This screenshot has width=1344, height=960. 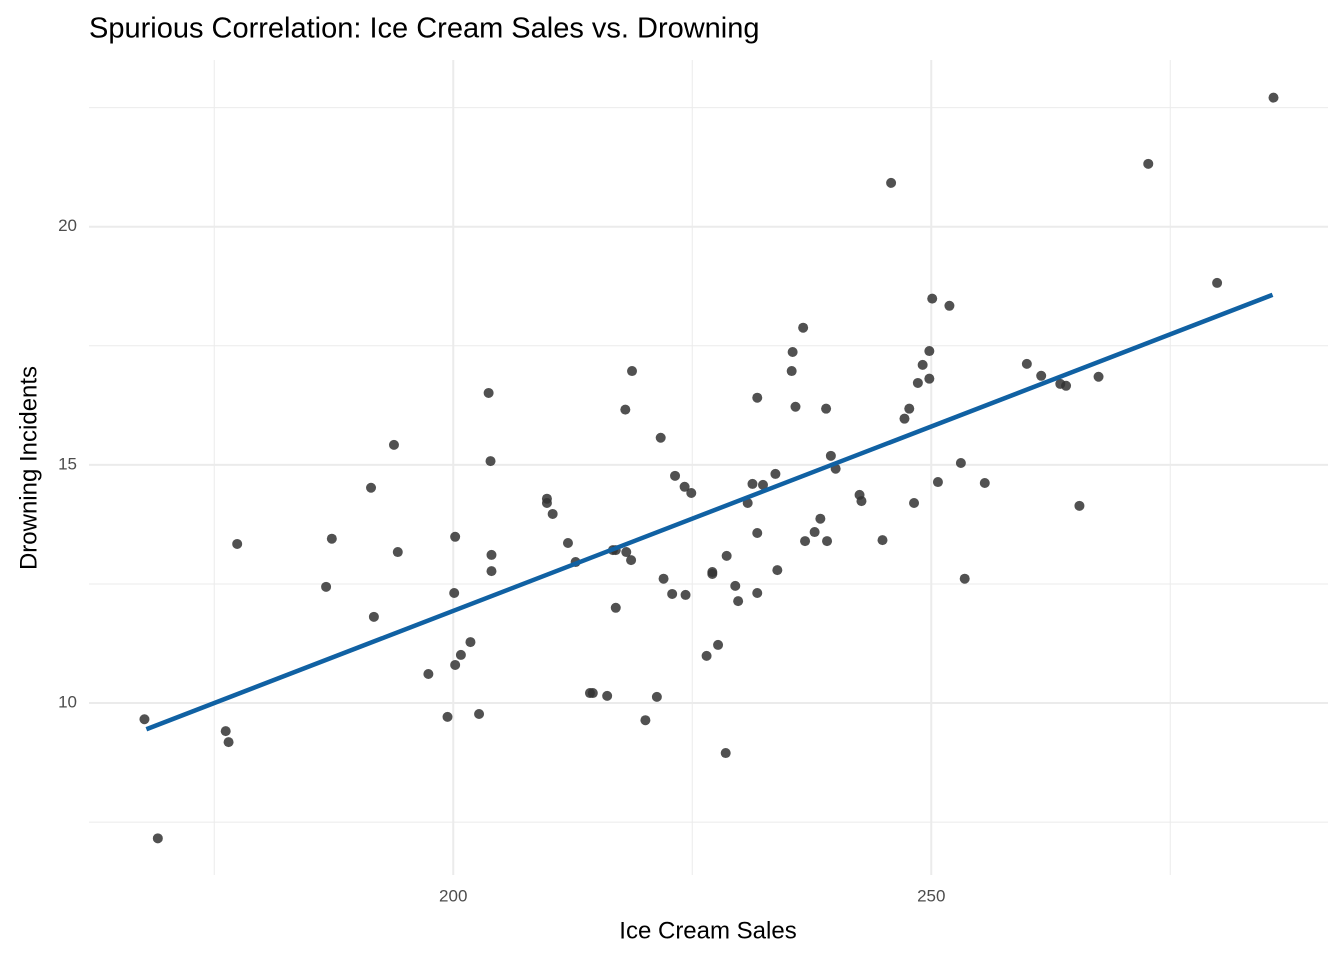 I want to click on x-tick-label: 250, so click(x=931, y=895).